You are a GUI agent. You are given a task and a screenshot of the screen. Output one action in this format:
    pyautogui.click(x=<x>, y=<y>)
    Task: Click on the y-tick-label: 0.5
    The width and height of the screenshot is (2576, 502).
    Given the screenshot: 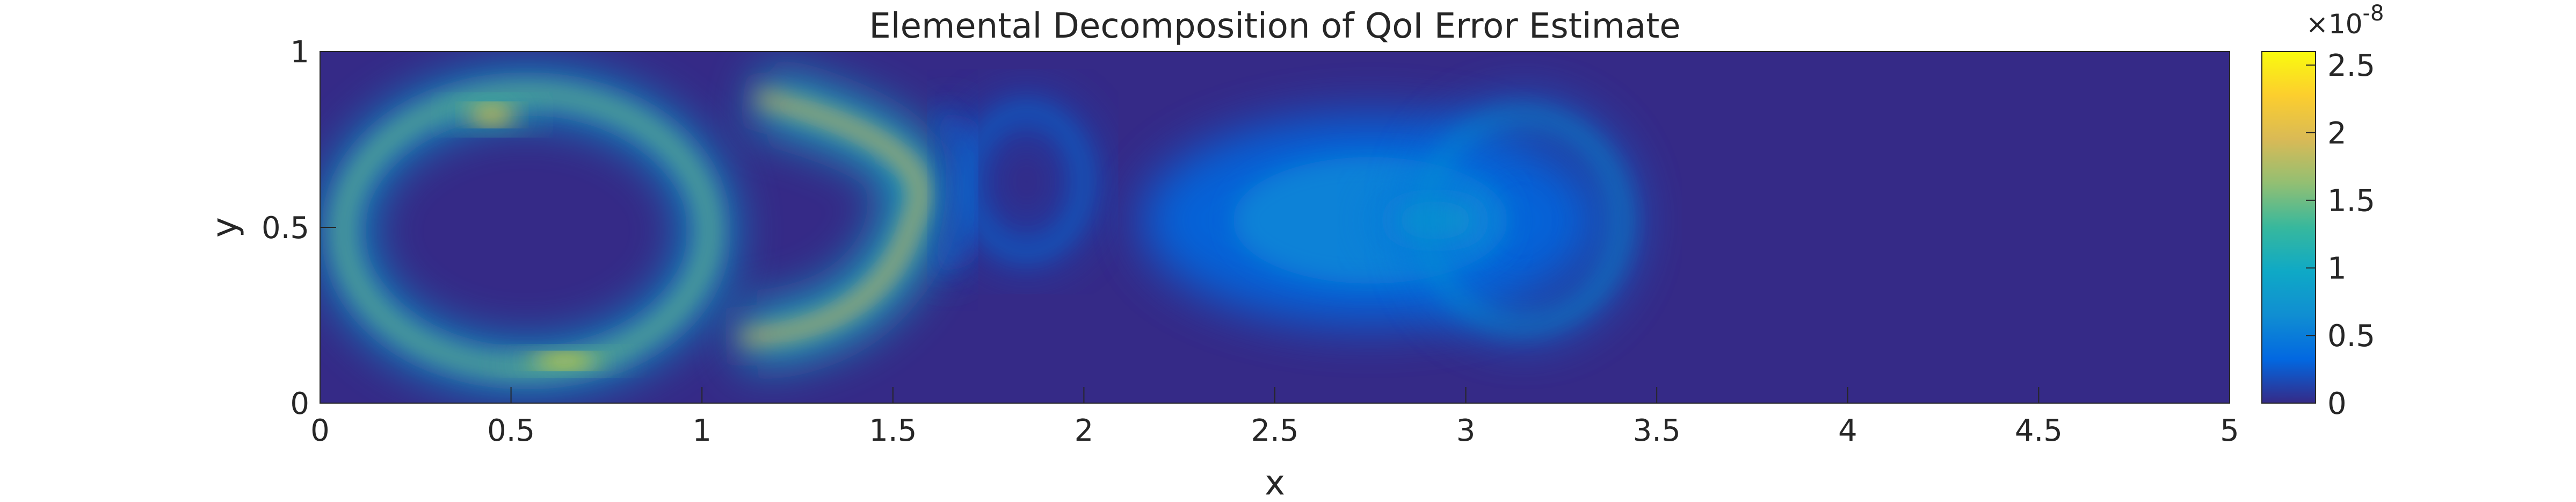 What is the action you would take?
    pyautogui.click(x=285, y=228)
    